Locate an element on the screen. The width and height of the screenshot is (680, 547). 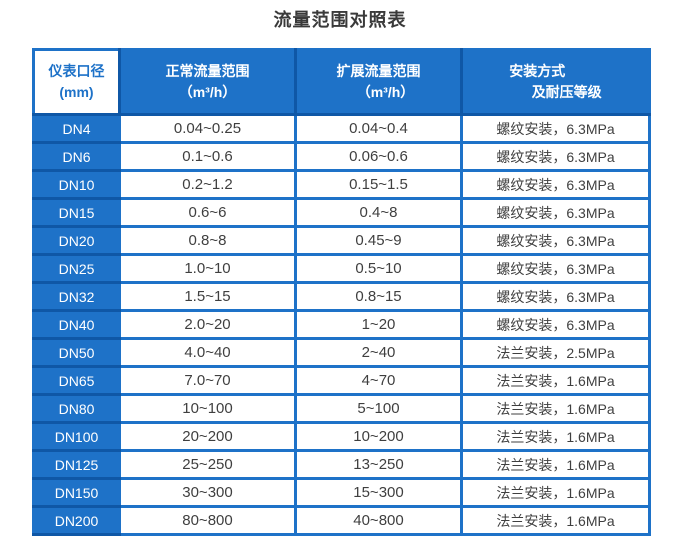
header-line-1: 仪表口径 is located at coordinates (76, 71).